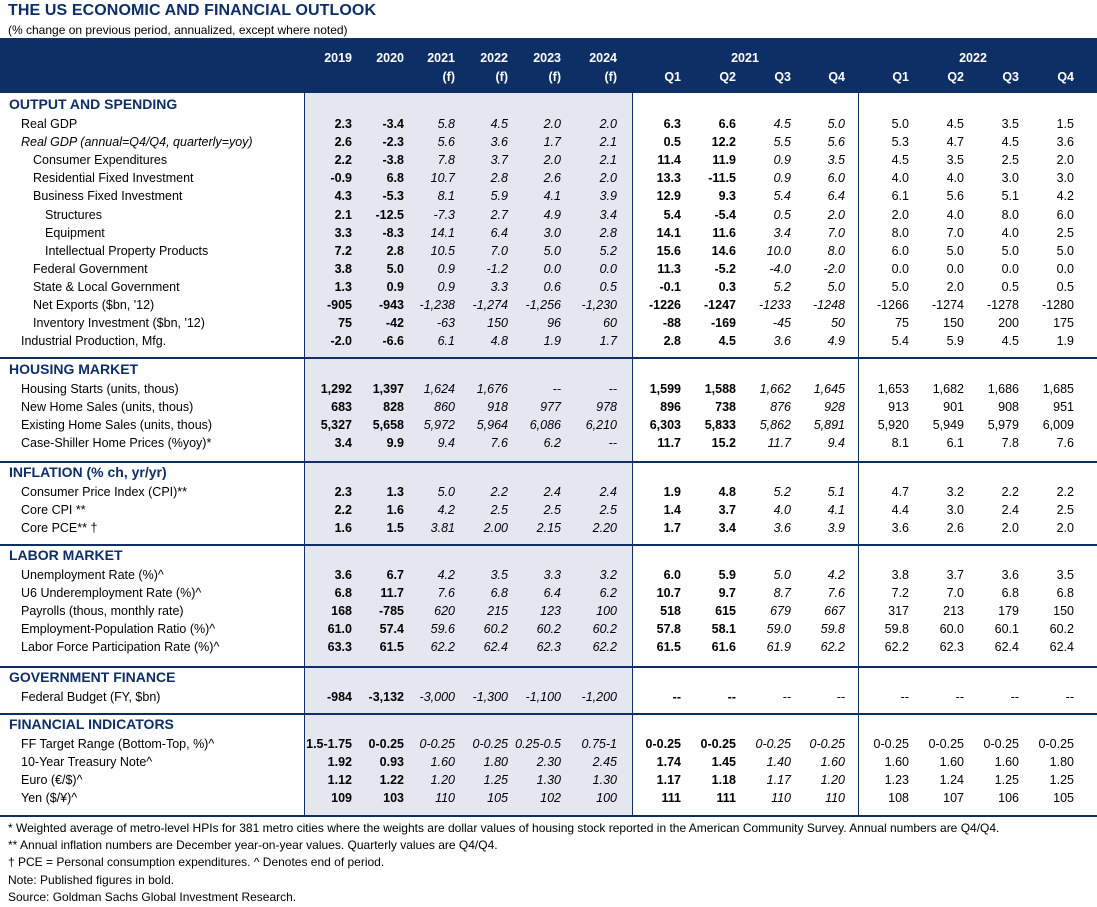  What do you see at coordinates (393, 341) in the screenshot?
I see `table-cell: -6.6` at bounding box center [393, 341].